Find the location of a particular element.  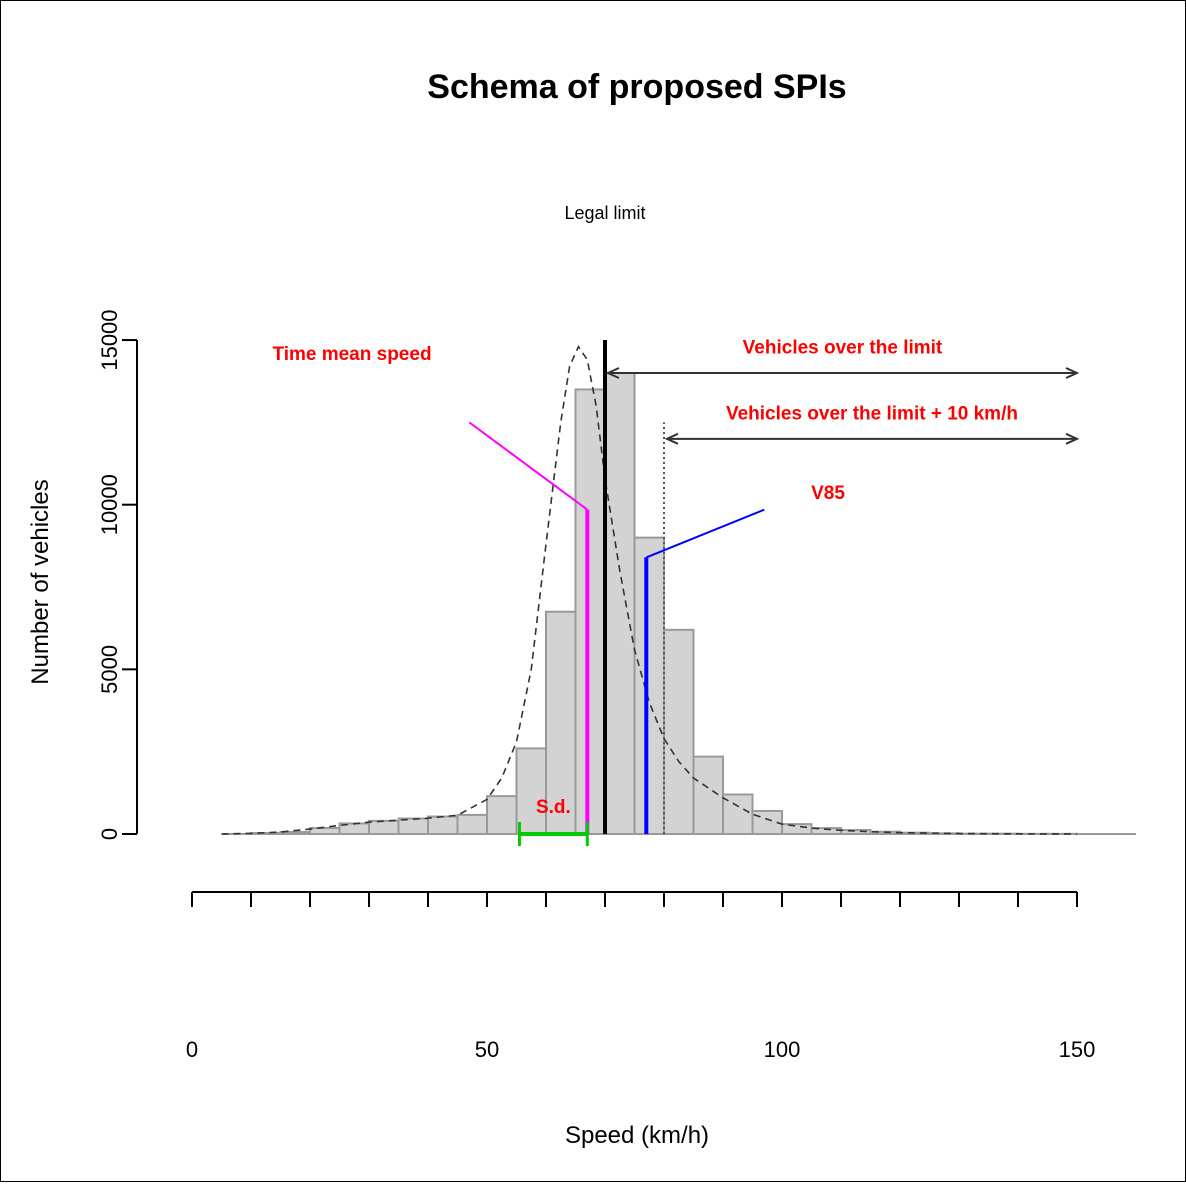

y-tick-label-0: 0 is located at coordinates (109, 834).